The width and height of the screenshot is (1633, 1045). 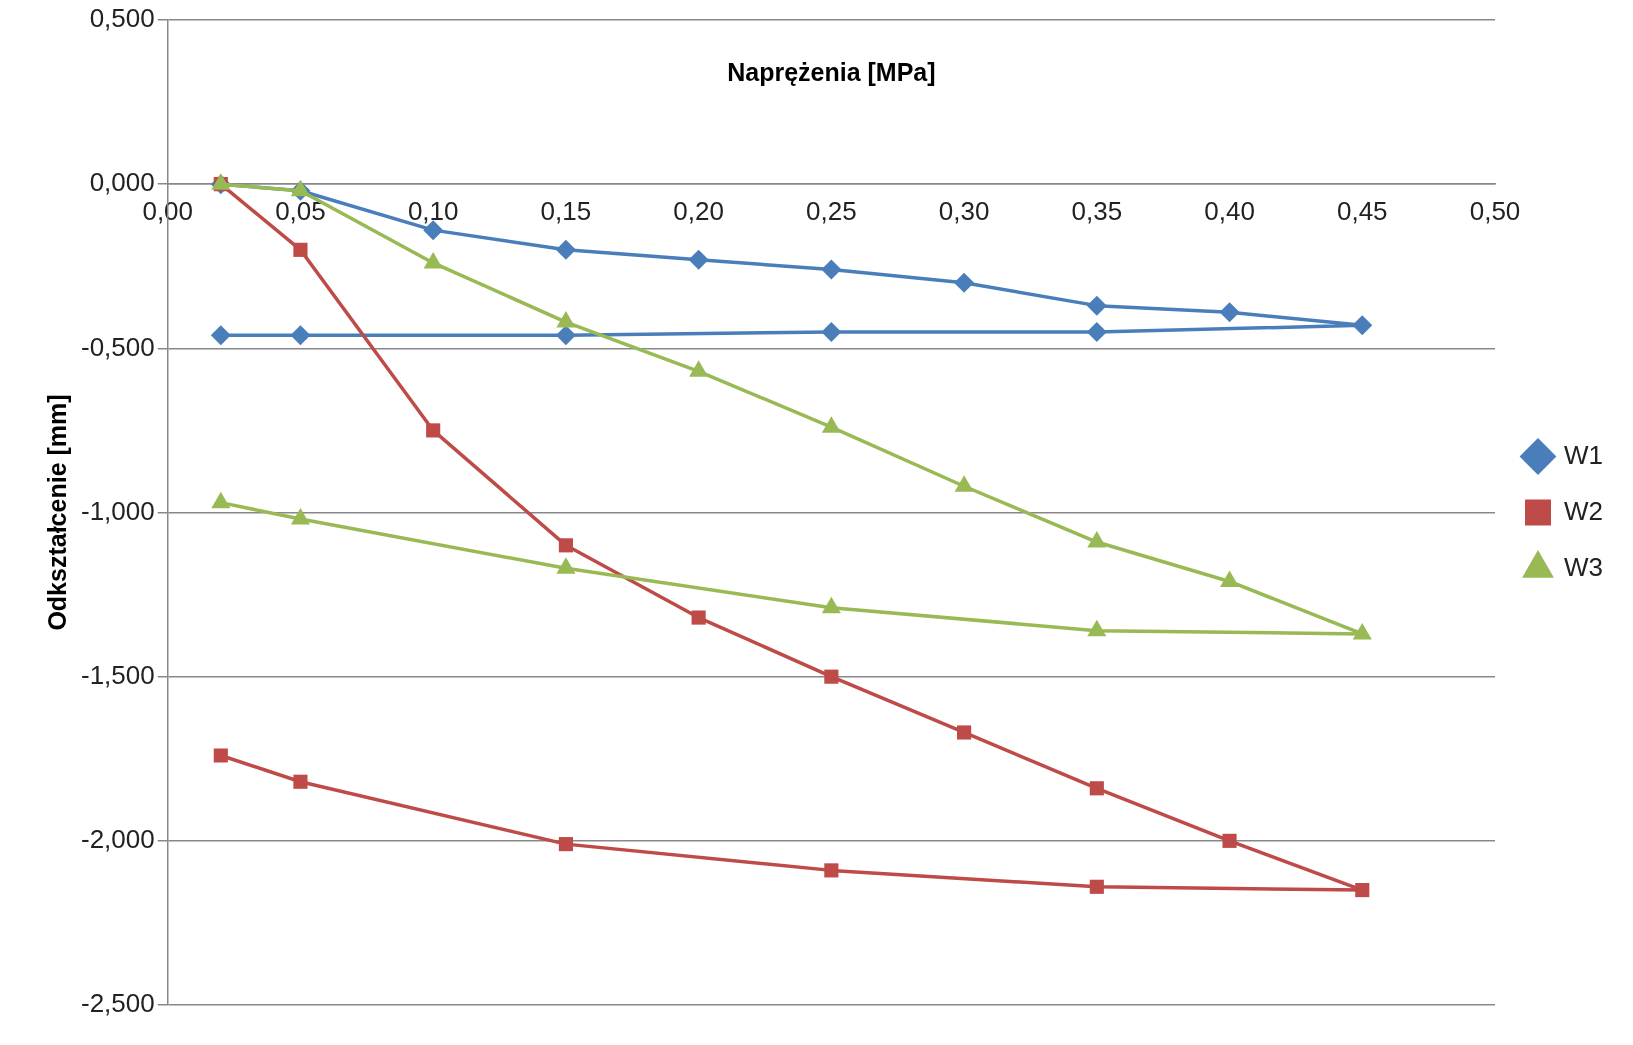 I want to click on x-tick-label: 0,10, so click(x=433, y=210).